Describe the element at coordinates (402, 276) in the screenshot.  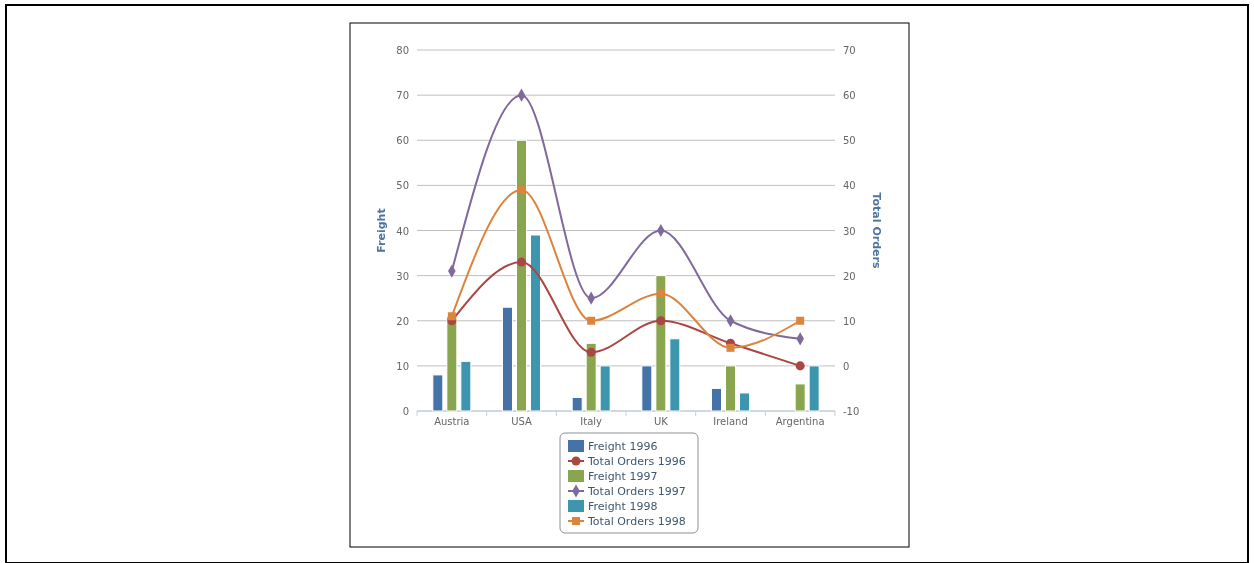
I see `y-tick-label: 30` at that location.